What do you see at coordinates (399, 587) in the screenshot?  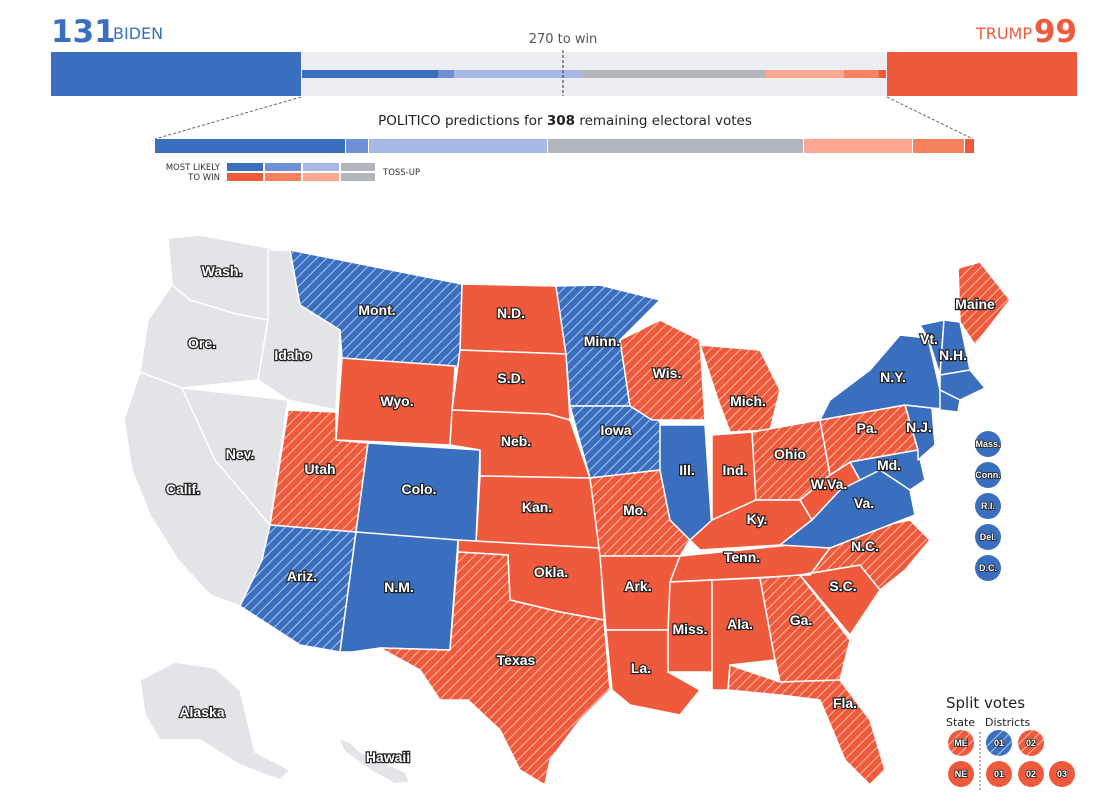 I see `label-nm: N.M.` at bounding box center [399, 587].